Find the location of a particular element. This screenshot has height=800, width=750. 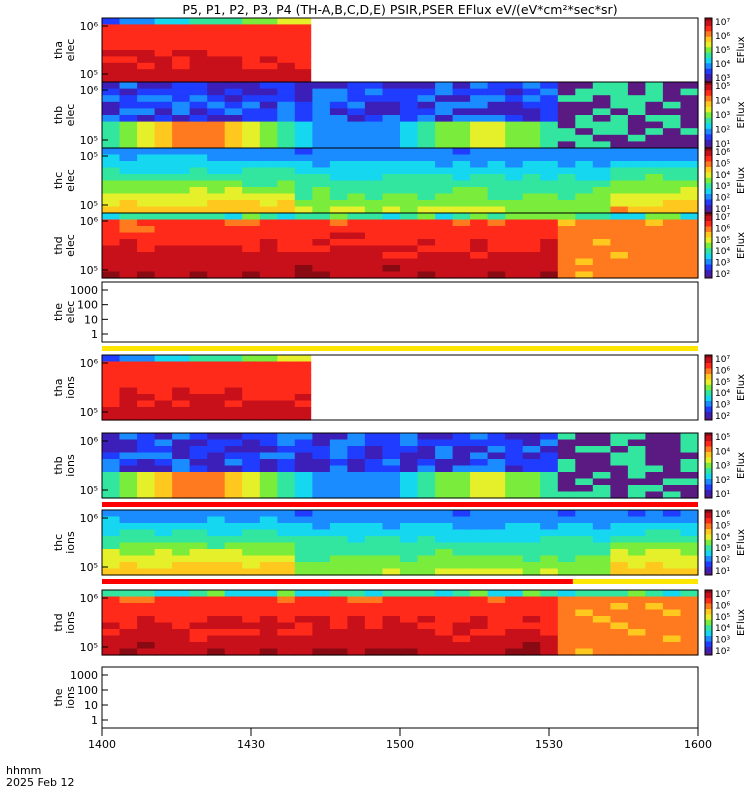

colorbar-tick-label: 10⁷ is located at coordinates (722, 218).